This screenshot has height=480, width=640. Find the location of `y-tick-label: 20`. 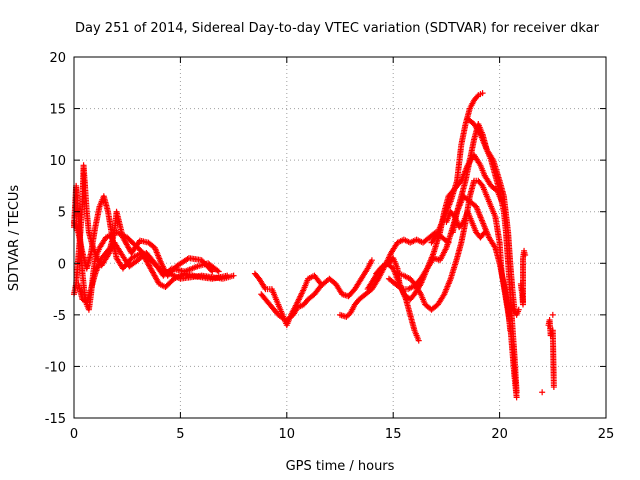

y-tick-label: 20 is located at coordinates (57, 58).